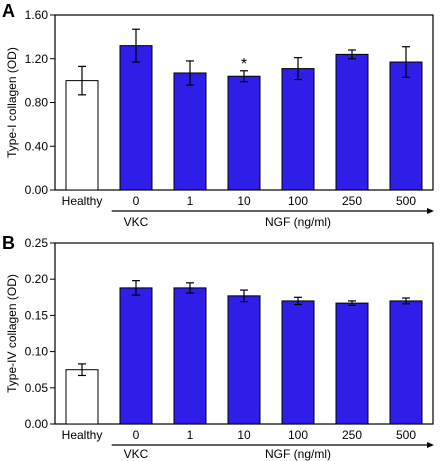 This screenshot has height=461, width=443. I want to click on panel-b-x-tick-label: 10, so click(244, 435).